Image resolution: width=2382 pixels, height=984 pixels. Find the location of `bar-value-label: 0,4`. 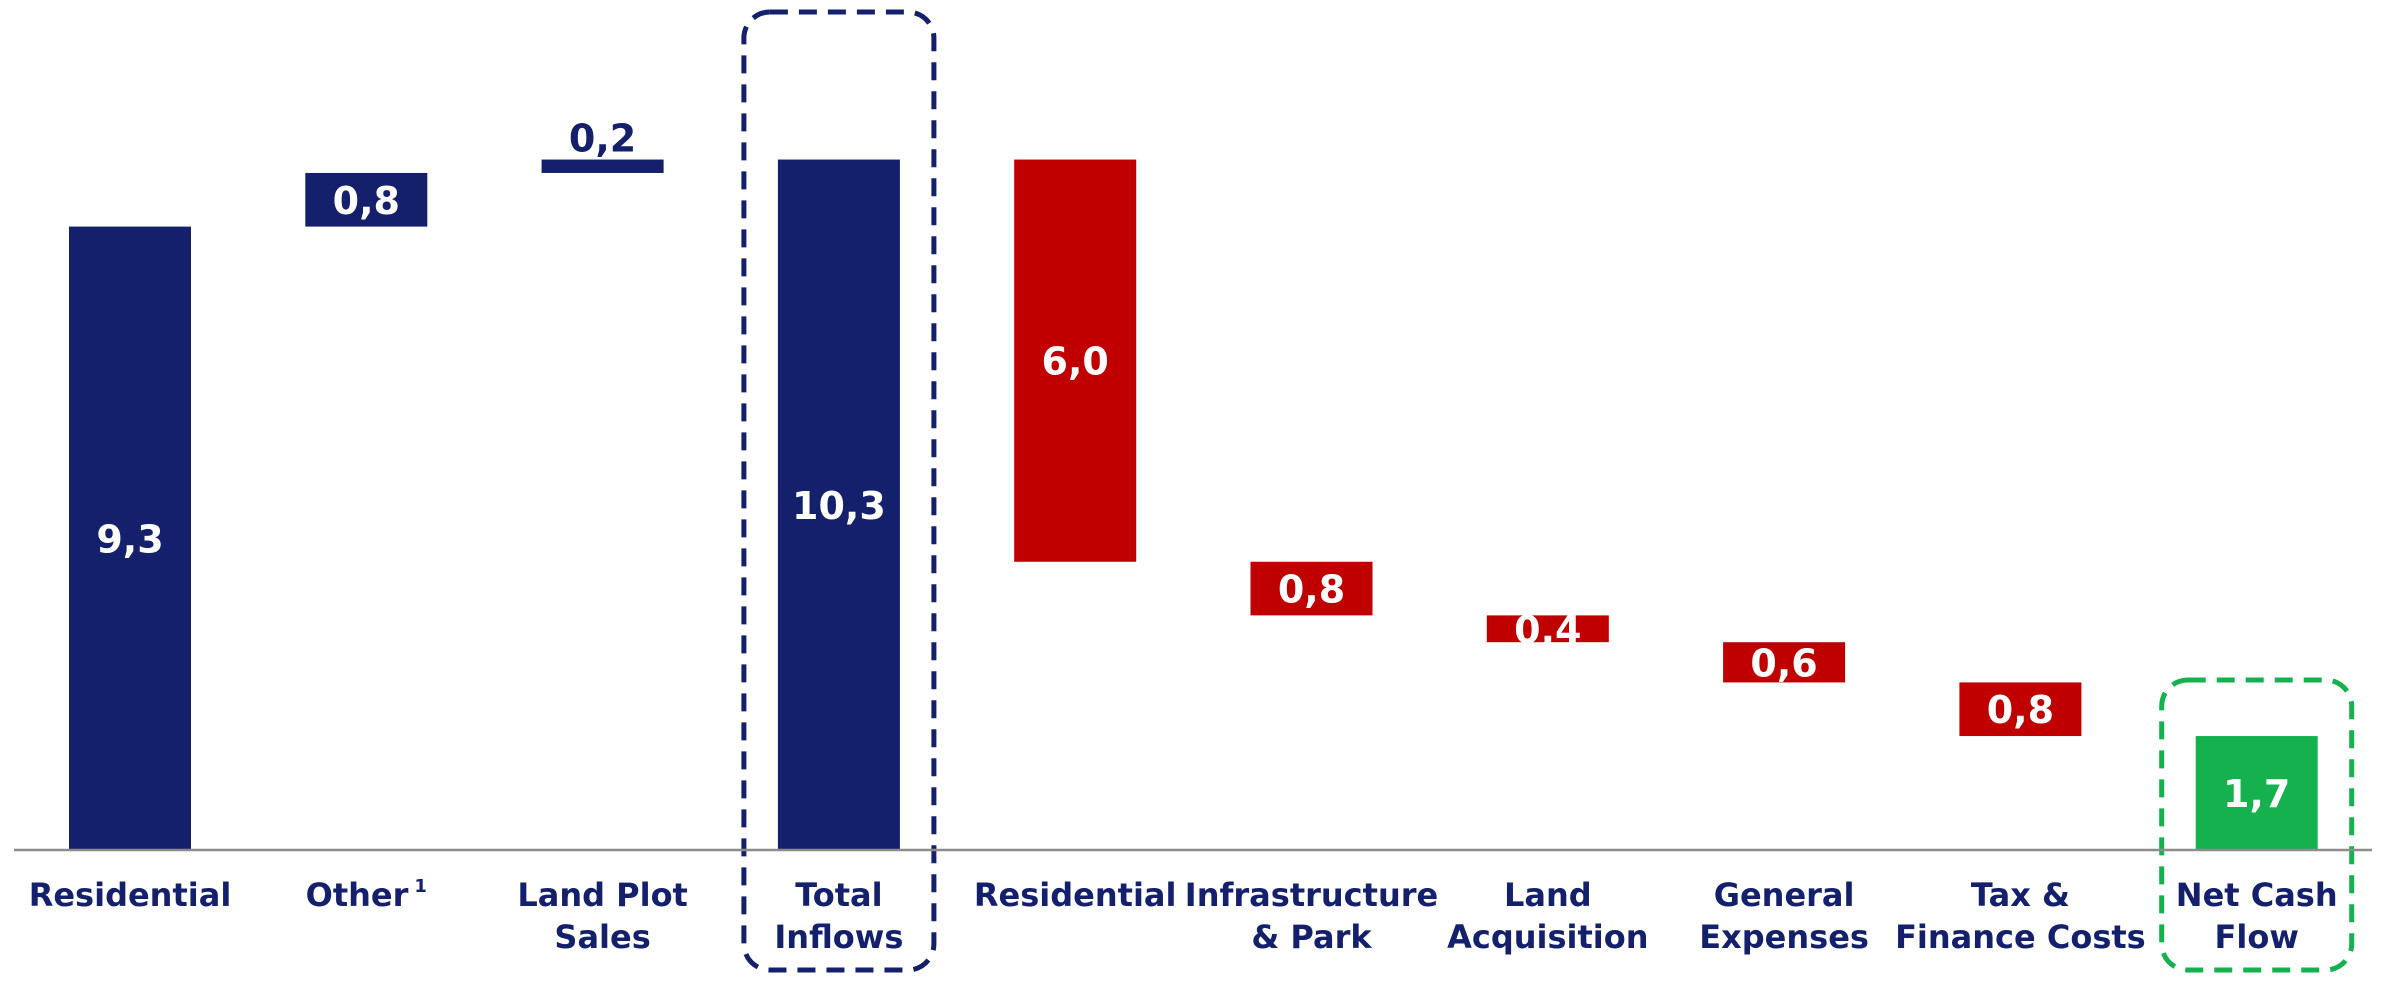

bar-value-label: 0,4 is located at coordinates (1547, 630).